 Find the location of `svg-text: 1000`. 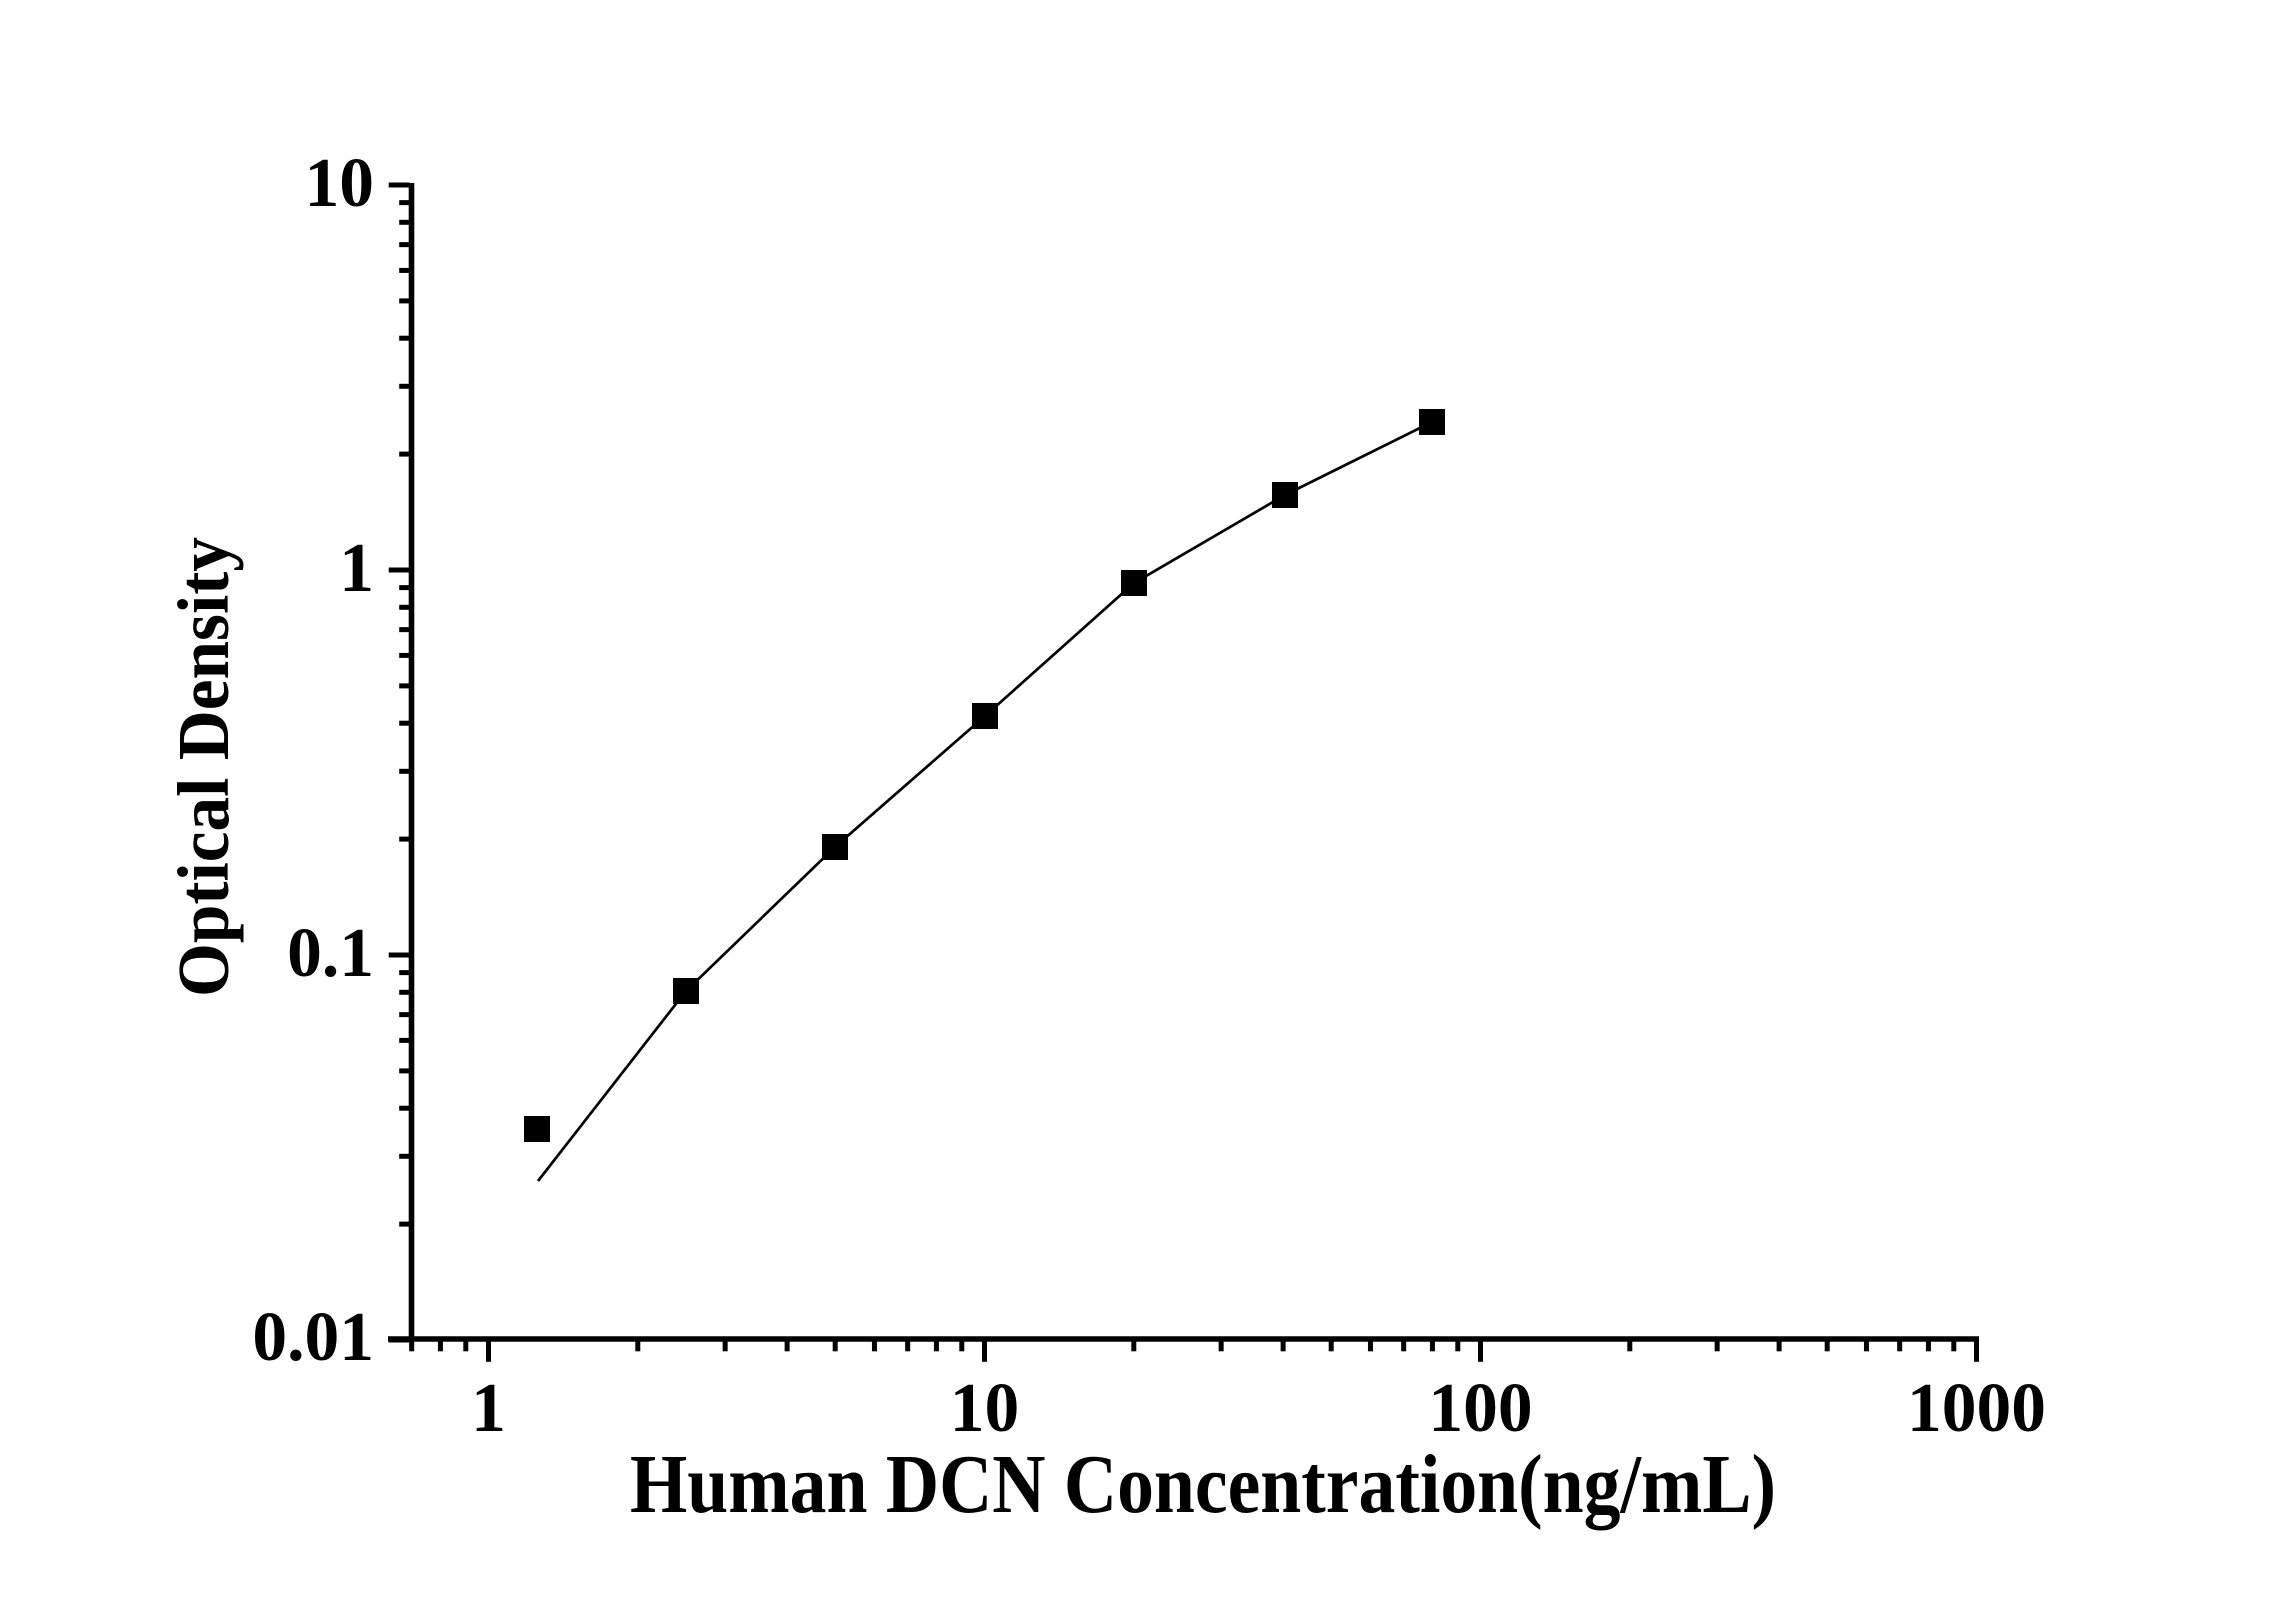

svg-text: 1000 is located at coordinates (1976, 1408).